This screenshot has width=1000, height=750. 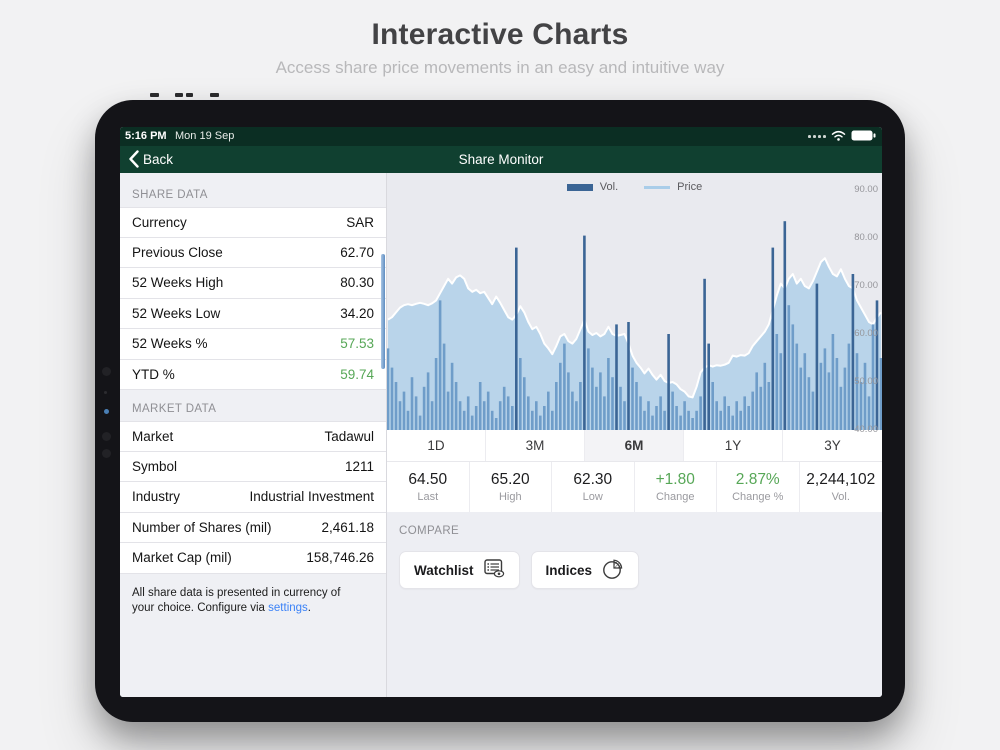 I want to click on status-date: Mon 19 Sep, so click(x=205, y=136).